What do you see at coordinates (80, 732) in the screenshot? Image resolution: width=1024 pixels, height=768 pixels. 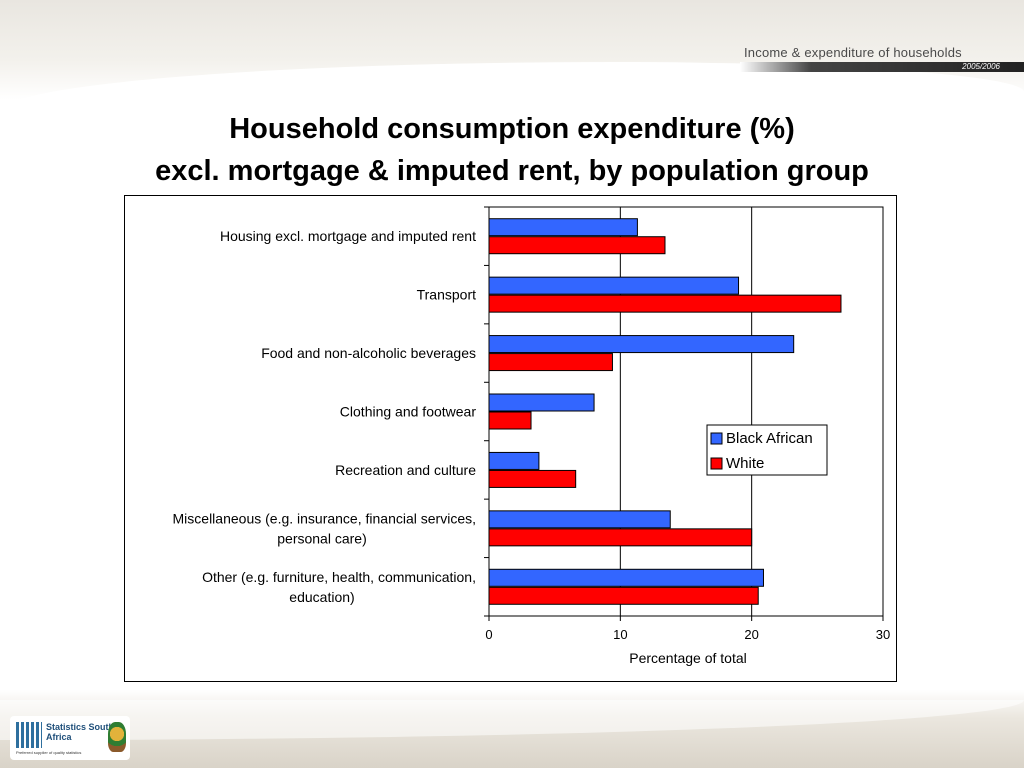 I see `stats-sa-logo-name: Statistics South Africa` at bounding box center [80, 732].